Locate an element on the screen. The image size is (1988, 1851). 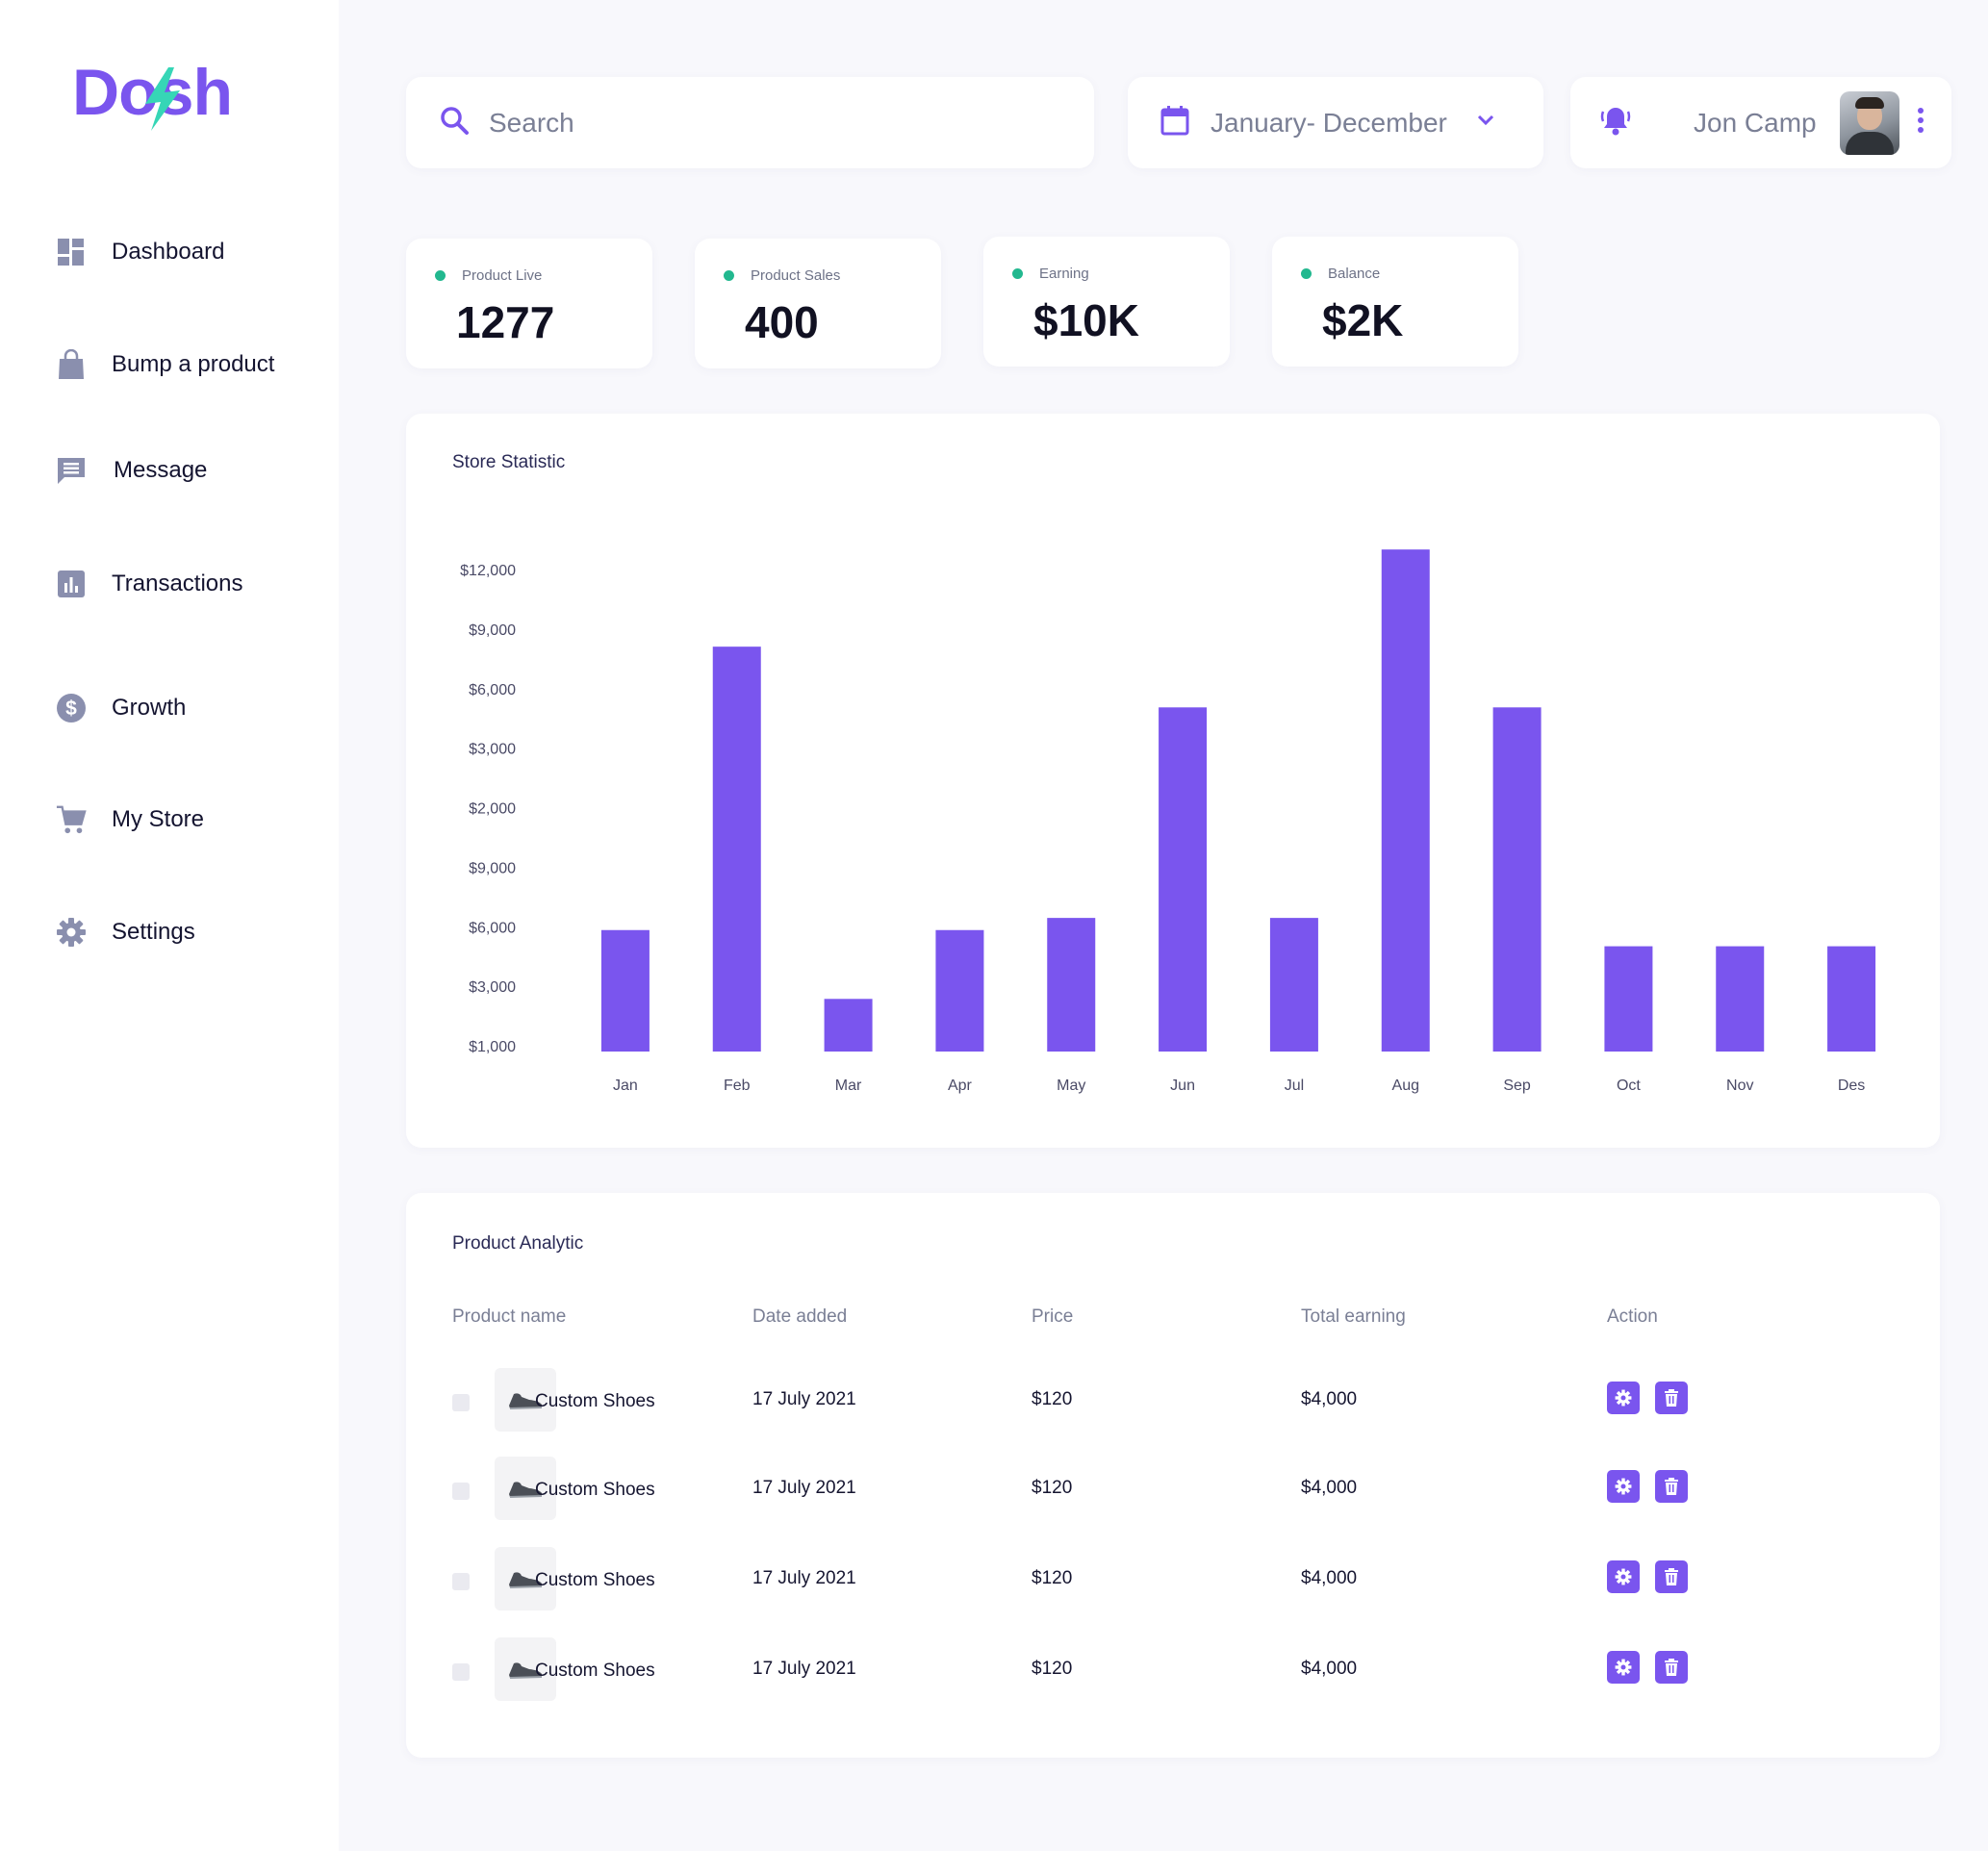
brand-name: Dosh is located at coordinates (152, 93).